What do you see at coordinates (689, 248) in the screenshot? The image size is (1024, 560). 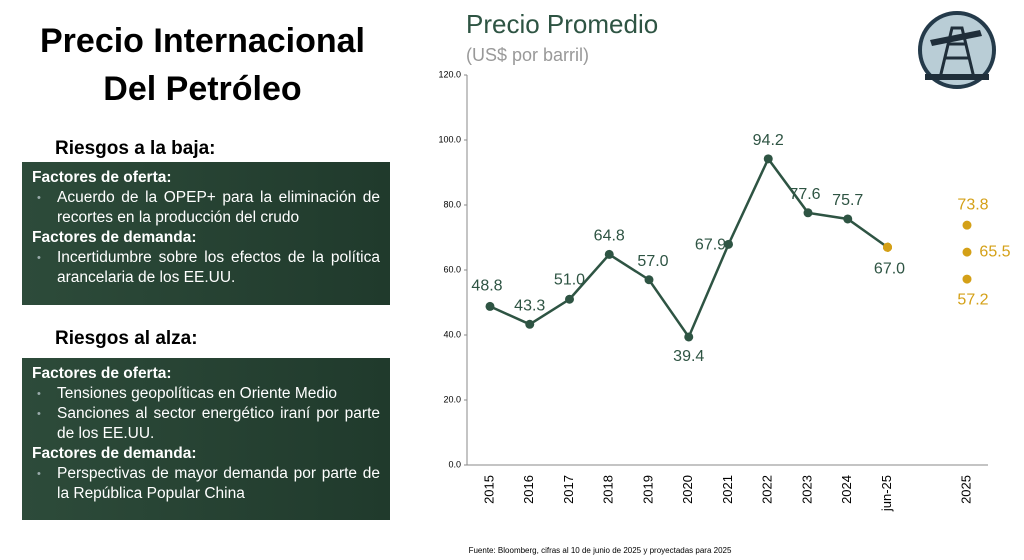 I see `series-line` at bounding box center [689, 248].